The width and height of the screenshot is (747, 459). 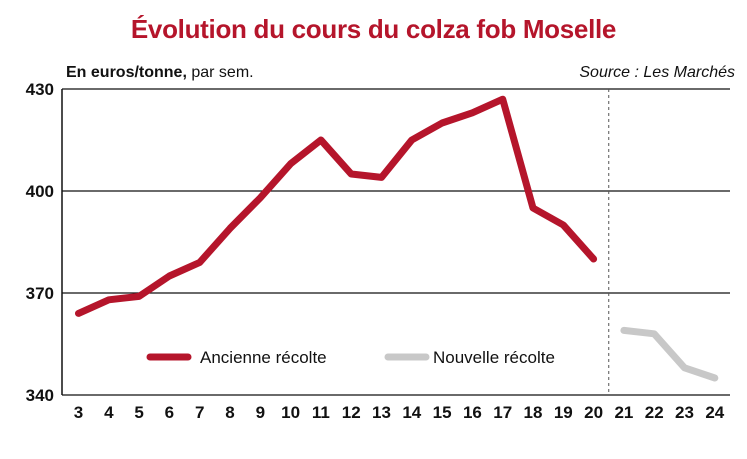 I want to click on y-tick-400: 400, so click(x=40, y=191).